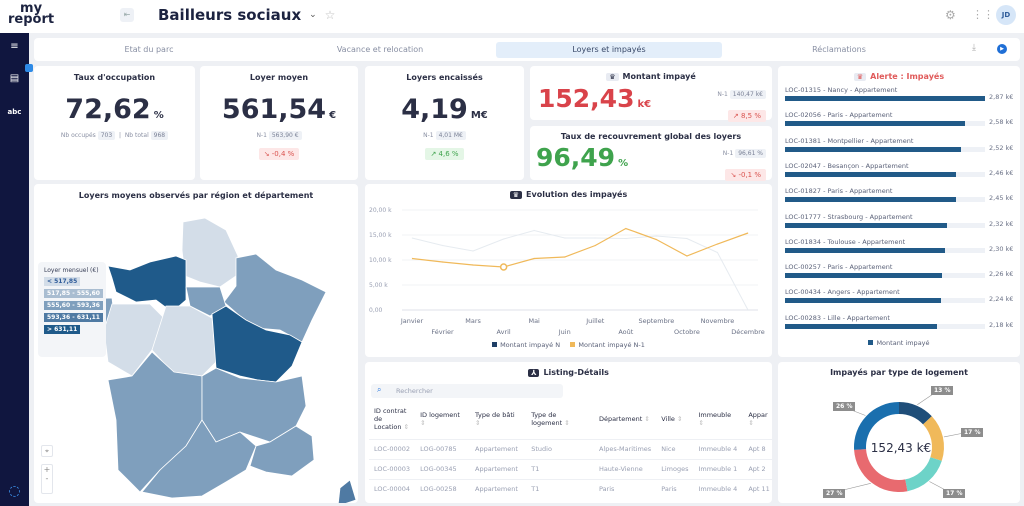 The image size is (1024, 506). Describe the element at coordinates (718, 419) in the screenshot. I see `column-header: Immeuble ⇕` at that location.